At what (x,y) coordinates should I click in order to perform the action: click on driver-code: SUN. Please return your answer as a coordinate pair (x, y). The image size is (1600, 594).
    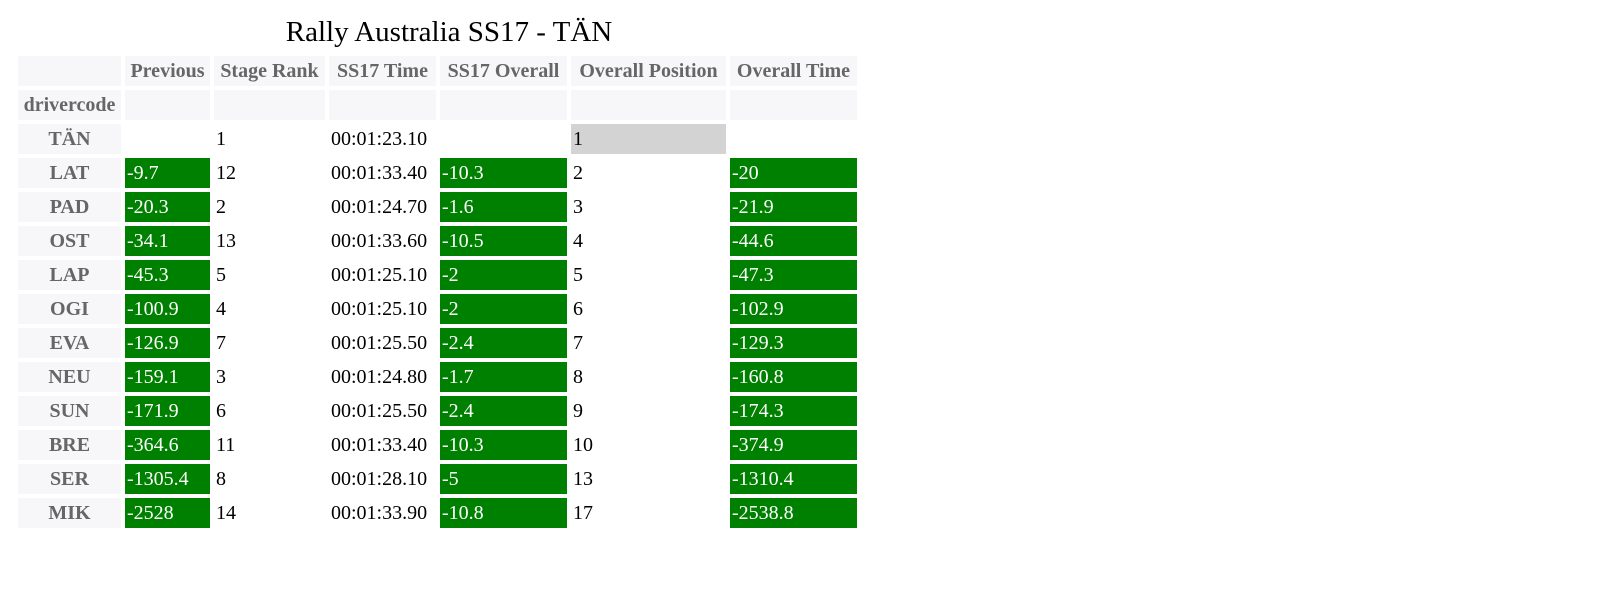
    Looking at the image, I should click on (69, 411).